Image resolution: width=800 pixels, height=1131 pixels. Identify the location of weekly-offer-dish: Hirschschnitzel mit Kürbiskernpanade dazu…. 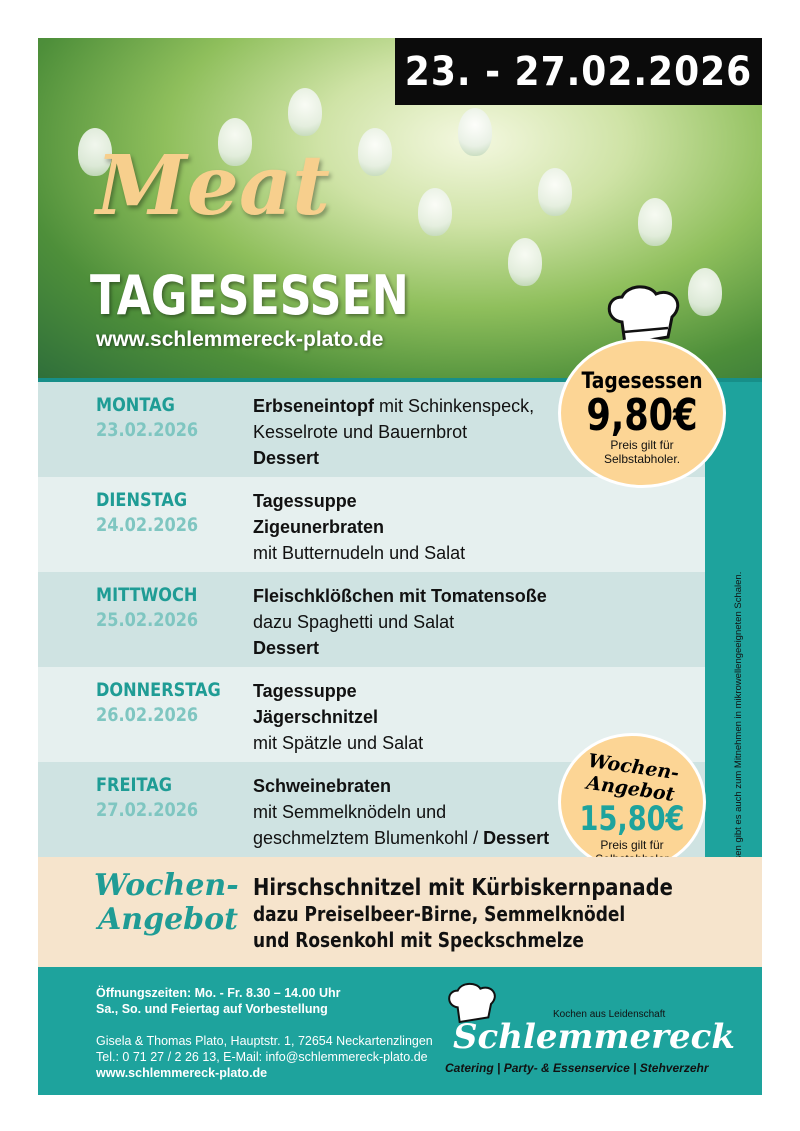
(463, 913).